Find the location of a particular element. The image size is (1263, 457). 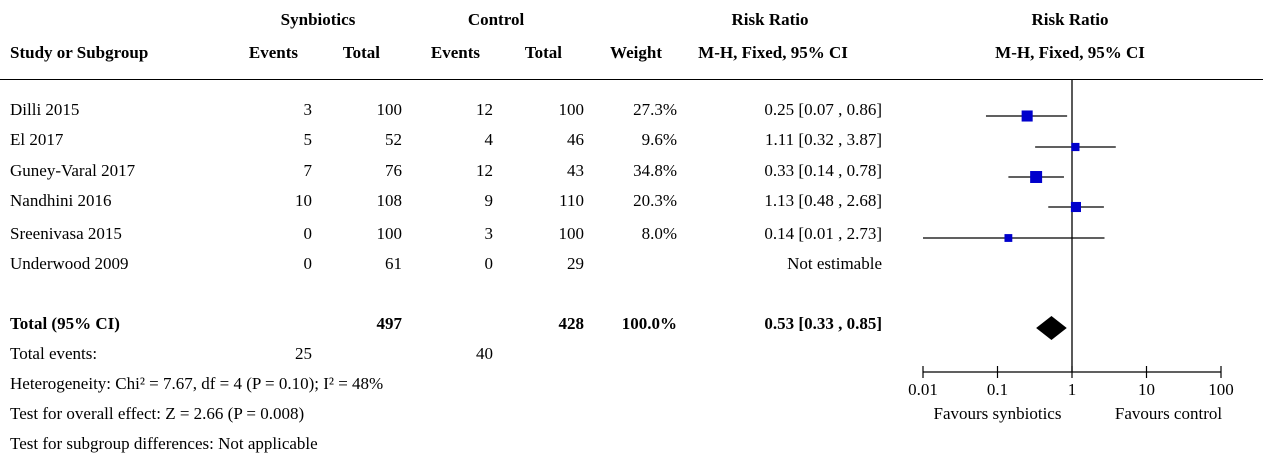

ci-value: 0.33 [0.14 , 0.78] is located at coordinates (823, 170).